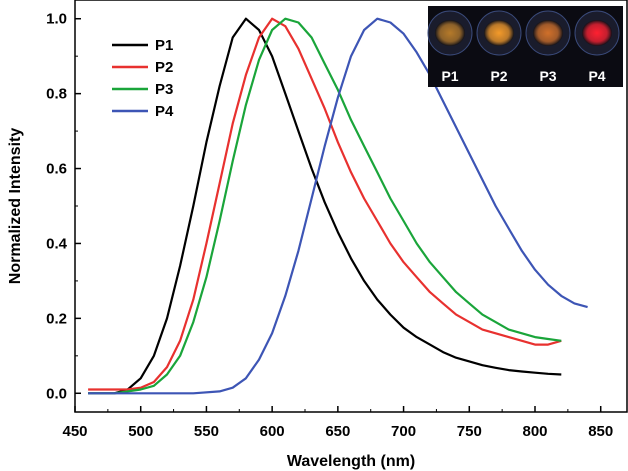 Image resolution: width=628 pixels, height=471 pixels. Describe the element at coordinates (164, 67) in the screenshot. I see `legend-label: P2` at that location.